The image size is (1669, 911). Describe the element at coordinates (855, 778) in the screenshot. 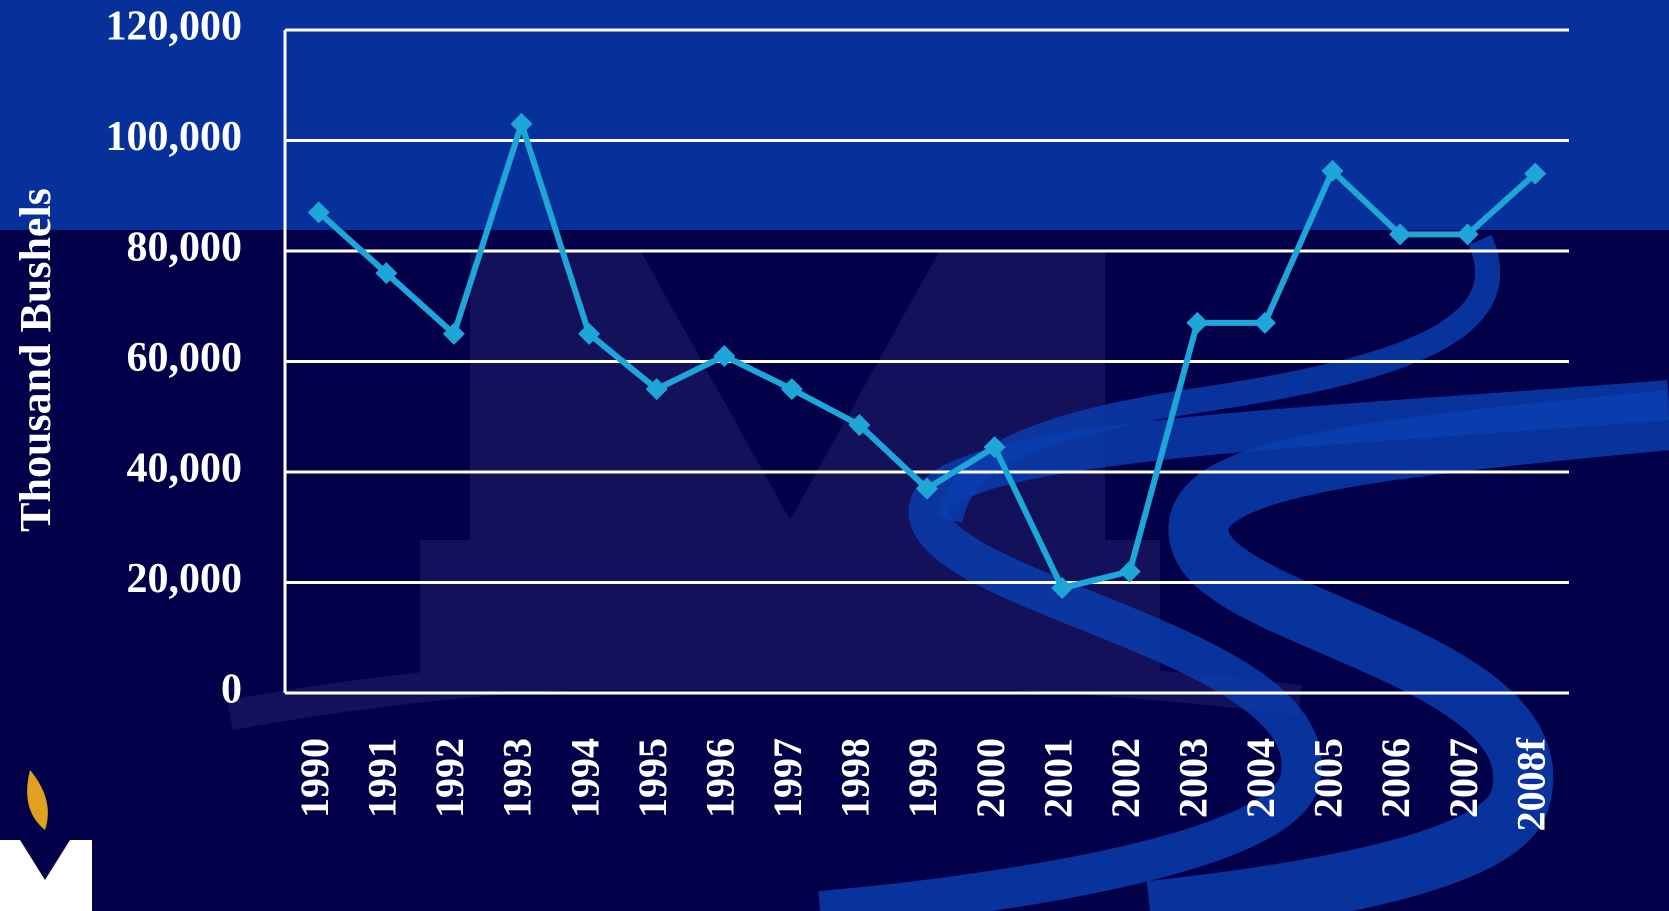

I see `x-tick-label: 1998` at that location.